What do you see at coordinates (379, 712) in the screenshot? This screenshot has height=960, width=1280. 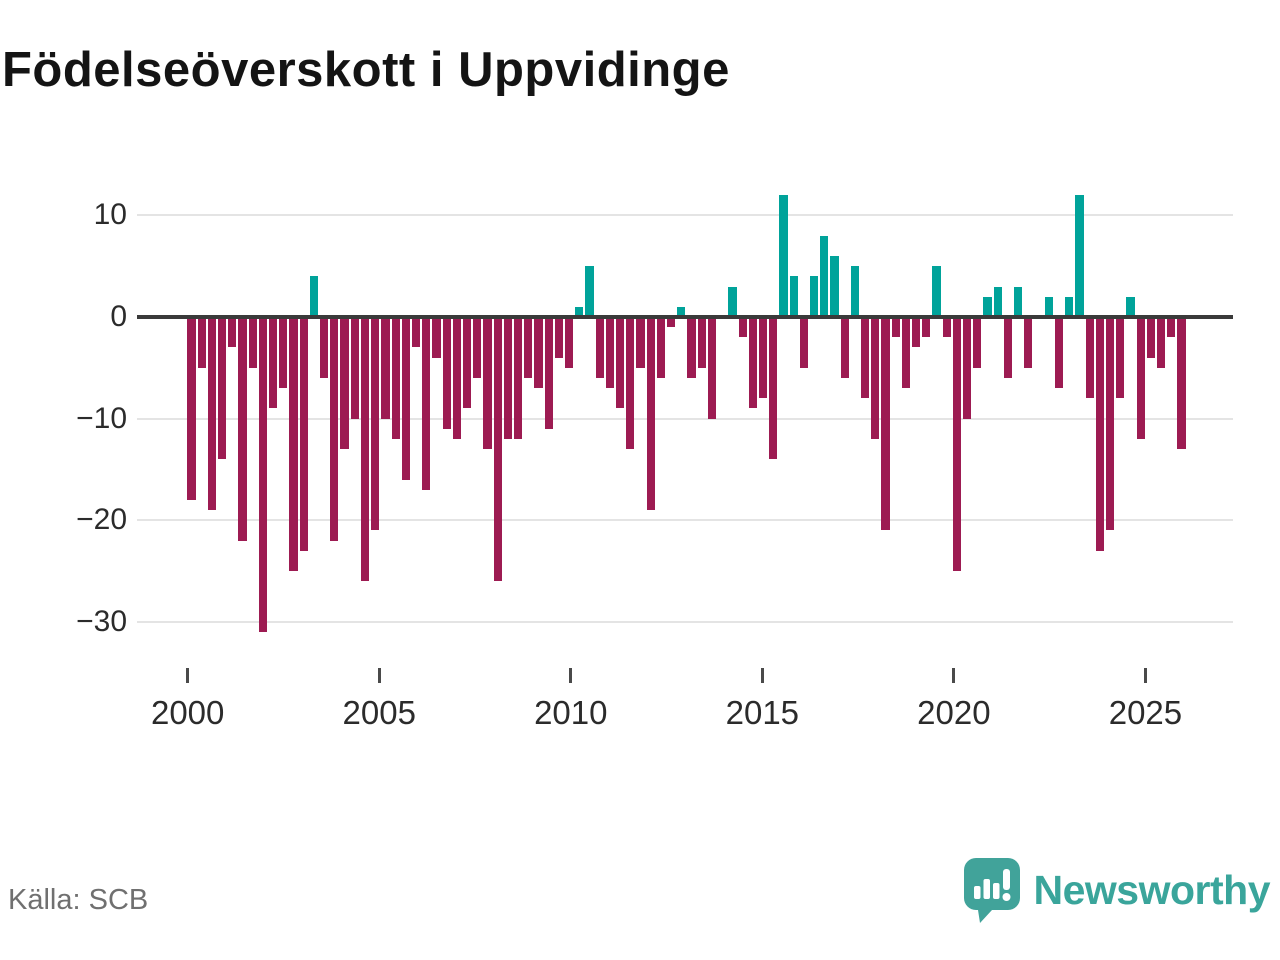 I see `x-axis-tick-label: 2005` at bounding box center [379, 712].